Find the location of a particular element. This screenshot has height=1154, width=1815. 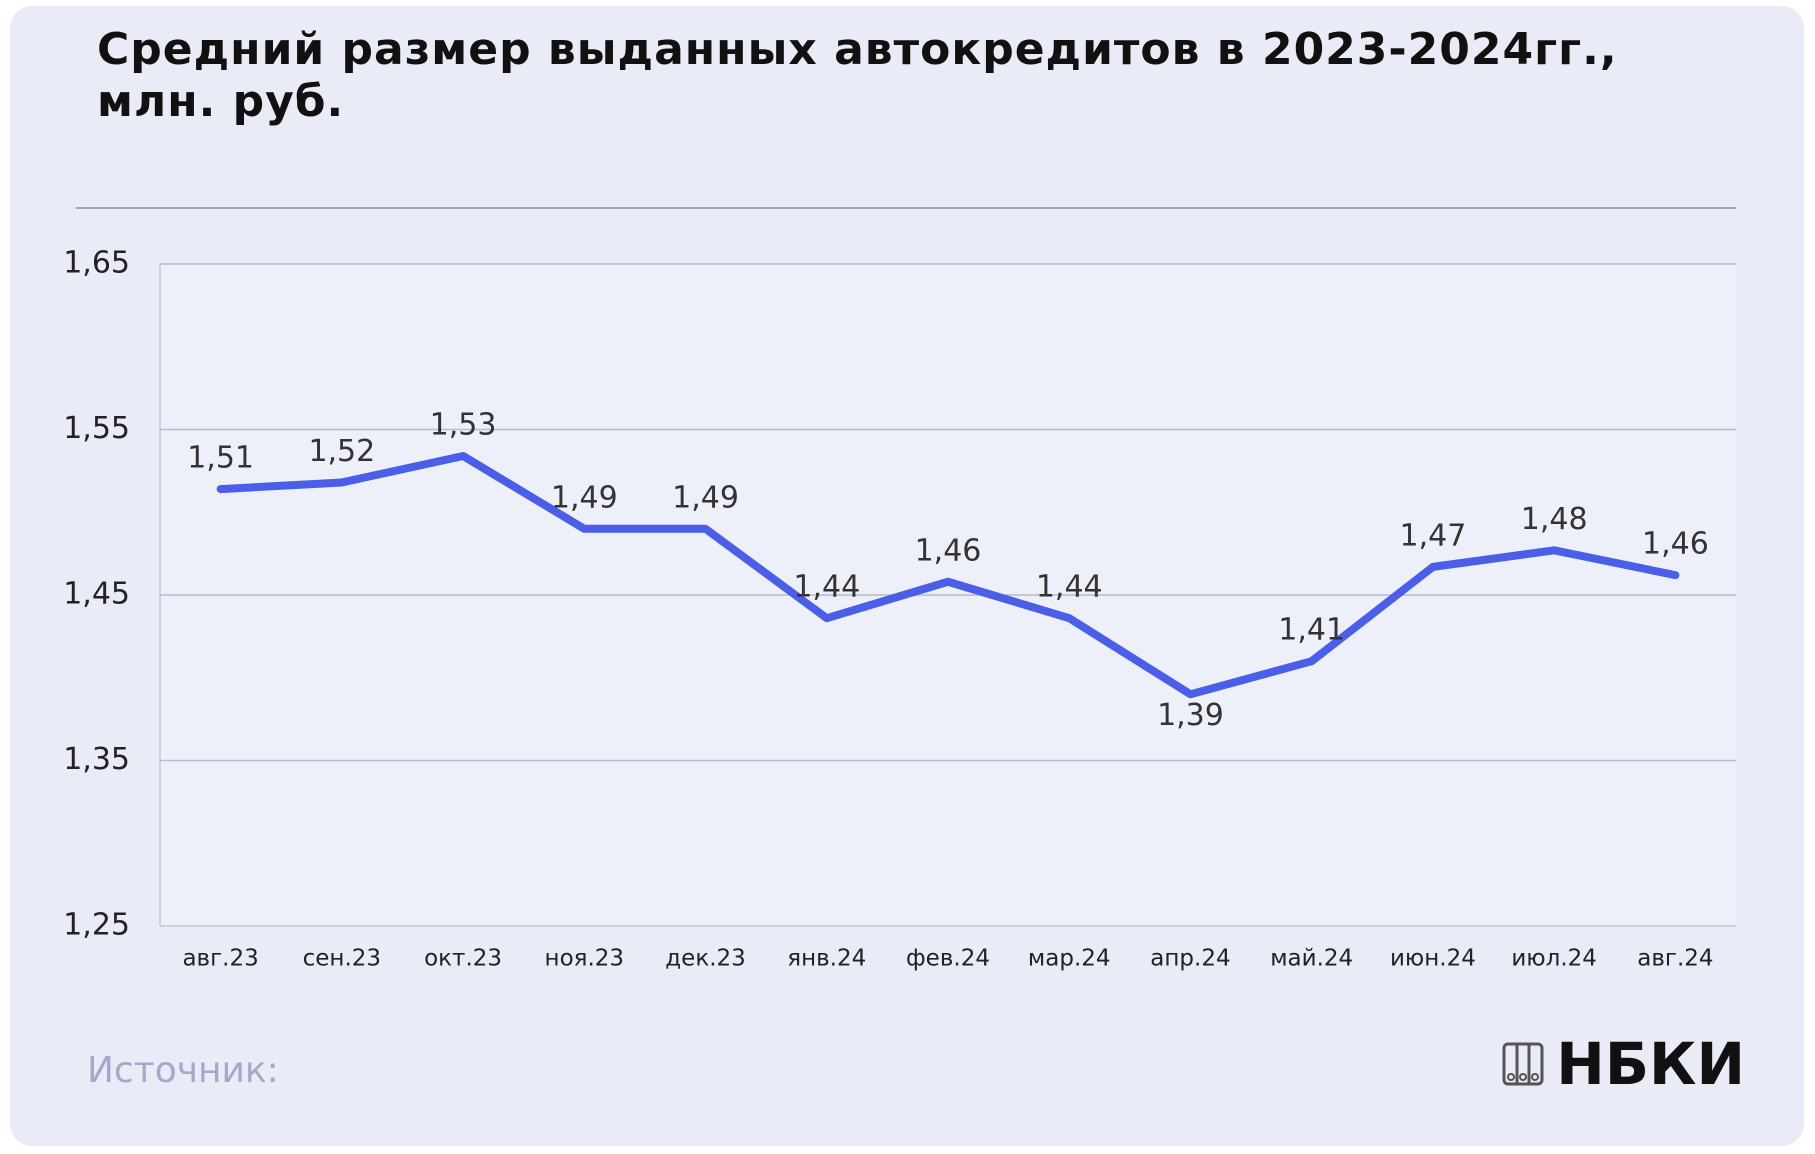

x-tick-label: сен.23 is located at coordinates (342, 959).